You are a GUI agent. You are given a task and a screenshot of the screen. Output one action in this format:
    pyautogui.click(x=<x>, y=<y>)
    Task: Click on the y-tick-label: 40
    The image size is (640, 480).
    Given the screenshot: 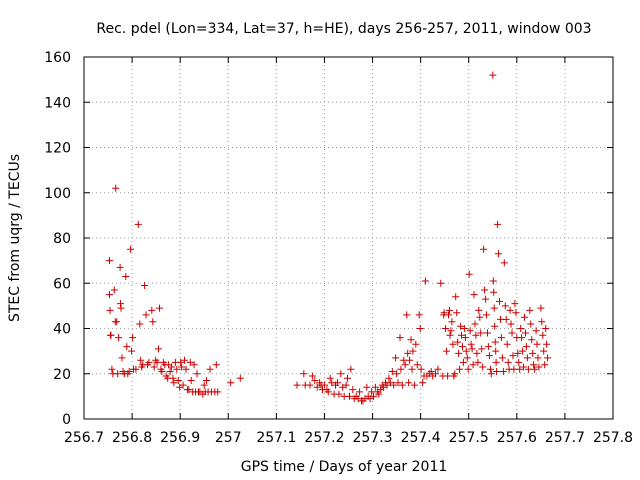 What is the action you would take?
    pyautogui.click(x=62, y=330)
    